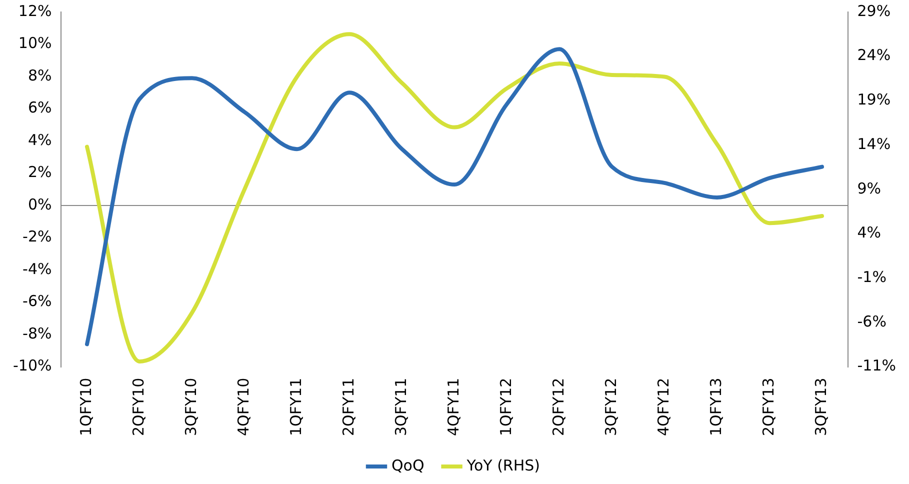  What do you see at coordinates (348, 407) in the screenshot?
I see `x-tick-label: 2QFY11` at bounding box center [348, 407].